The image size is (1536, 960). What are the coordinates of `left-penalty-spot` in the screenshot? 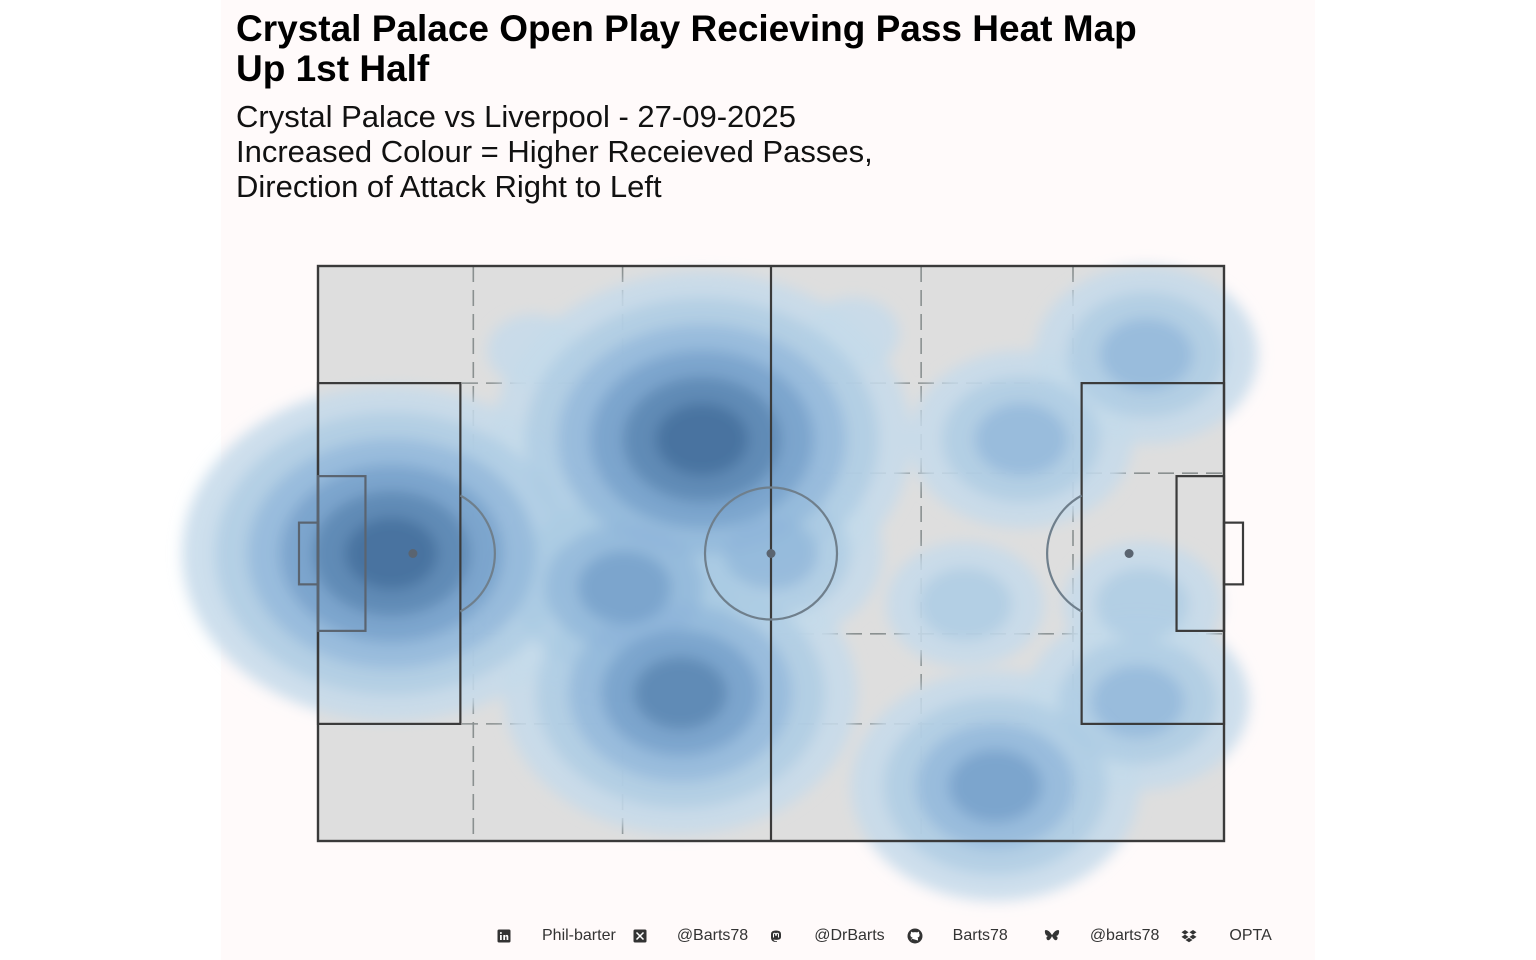 It's located at (413, 553).